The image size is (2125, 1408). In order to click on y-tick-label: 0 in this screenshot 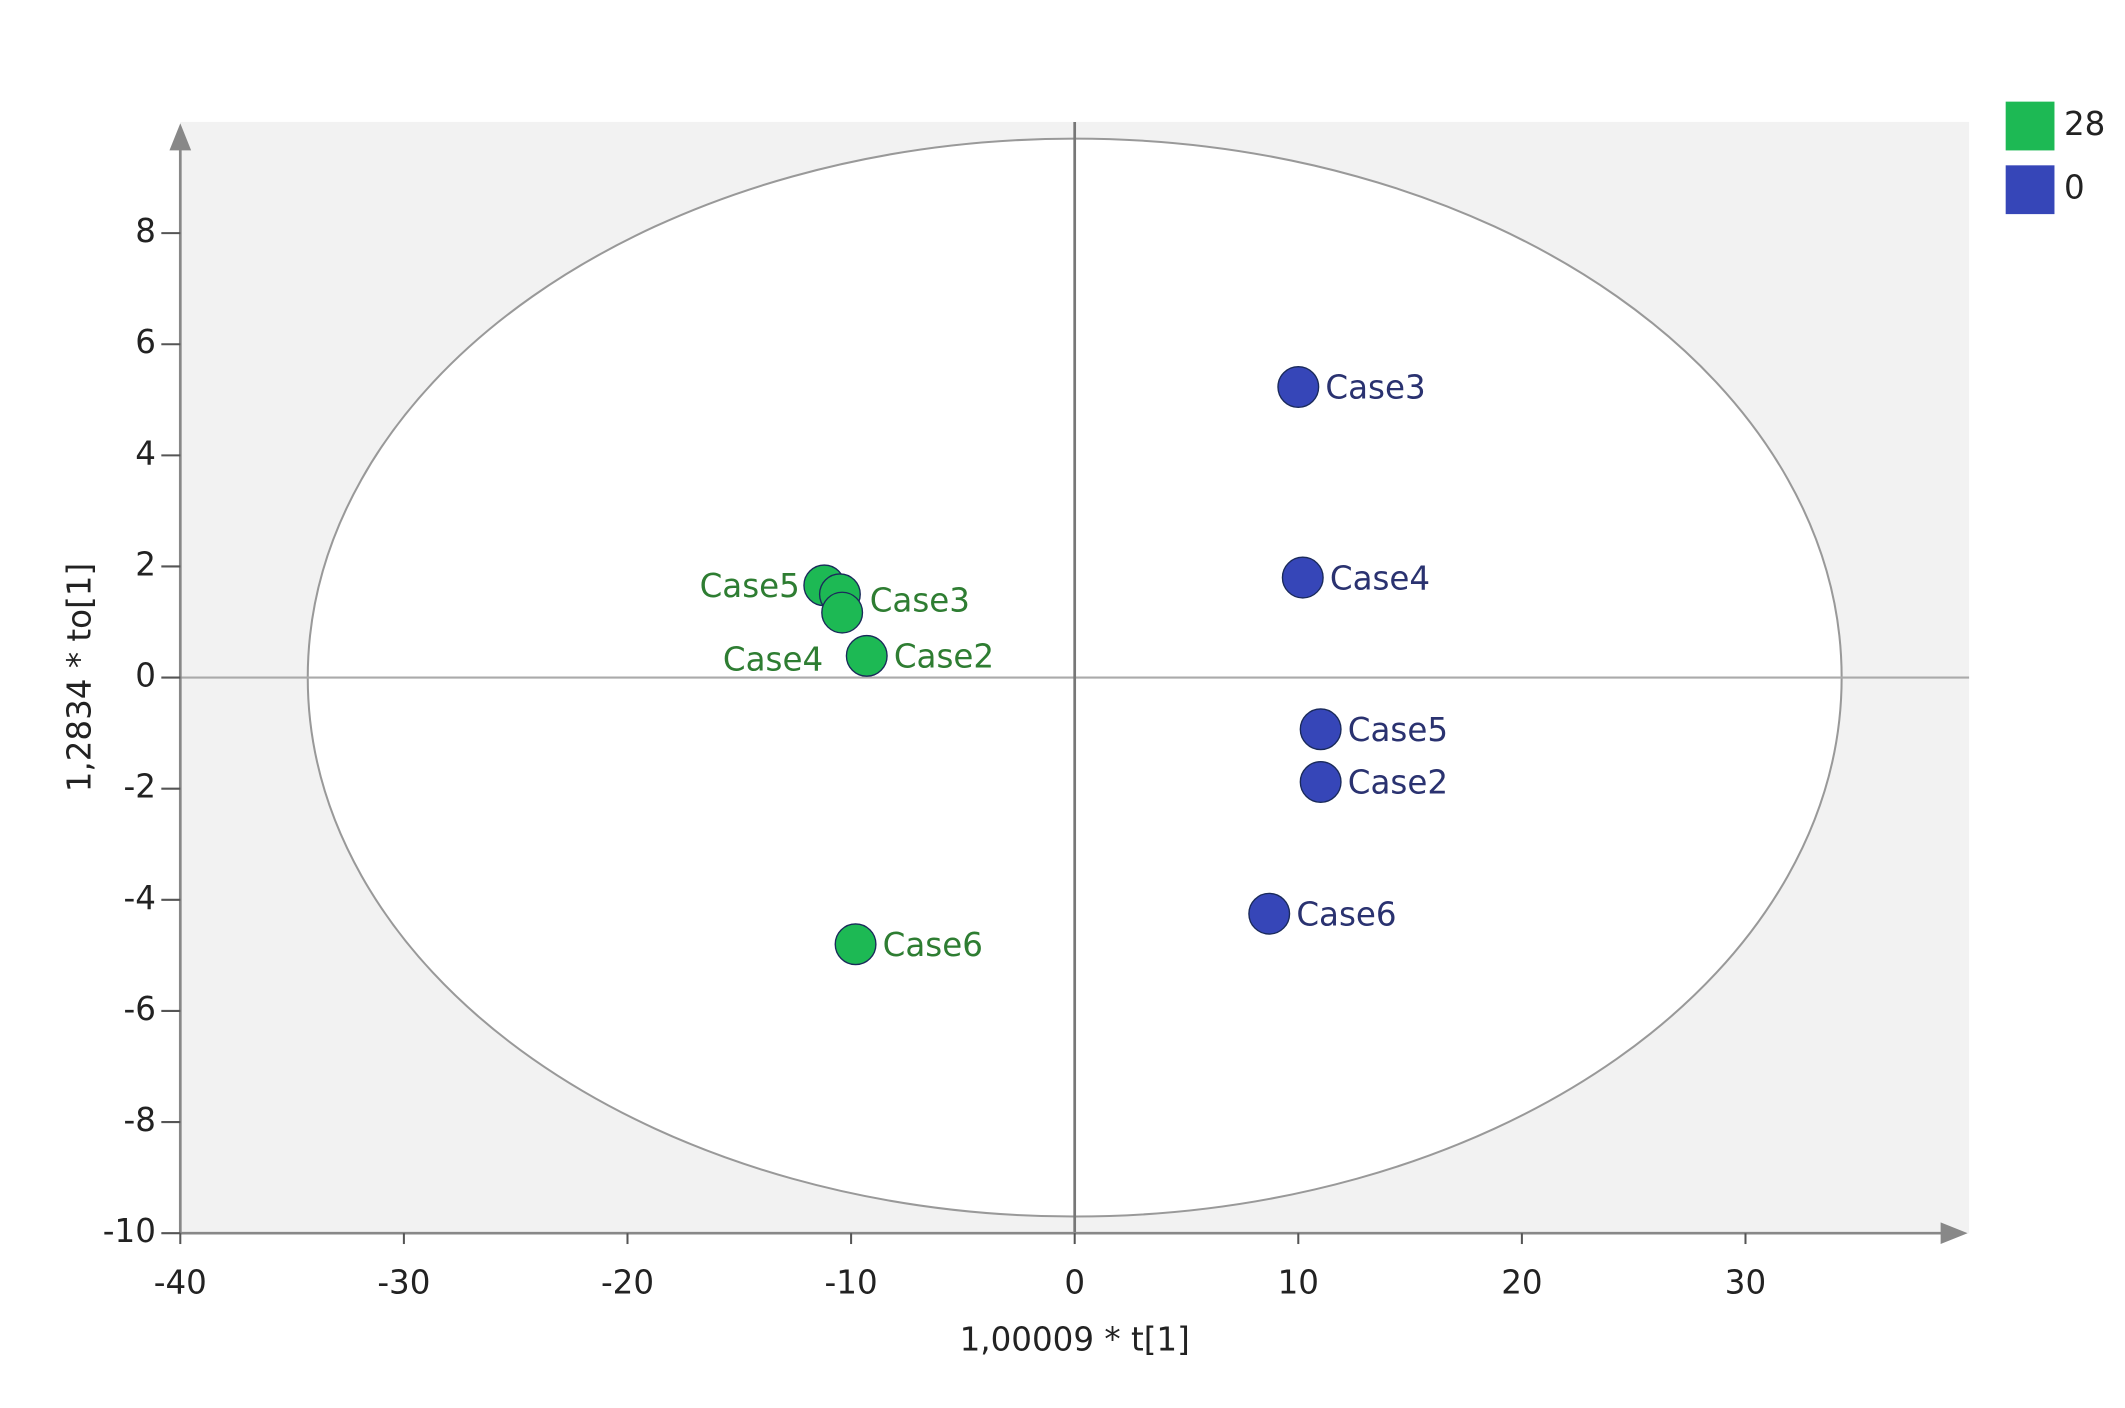, I will do `click(145, 676)`.